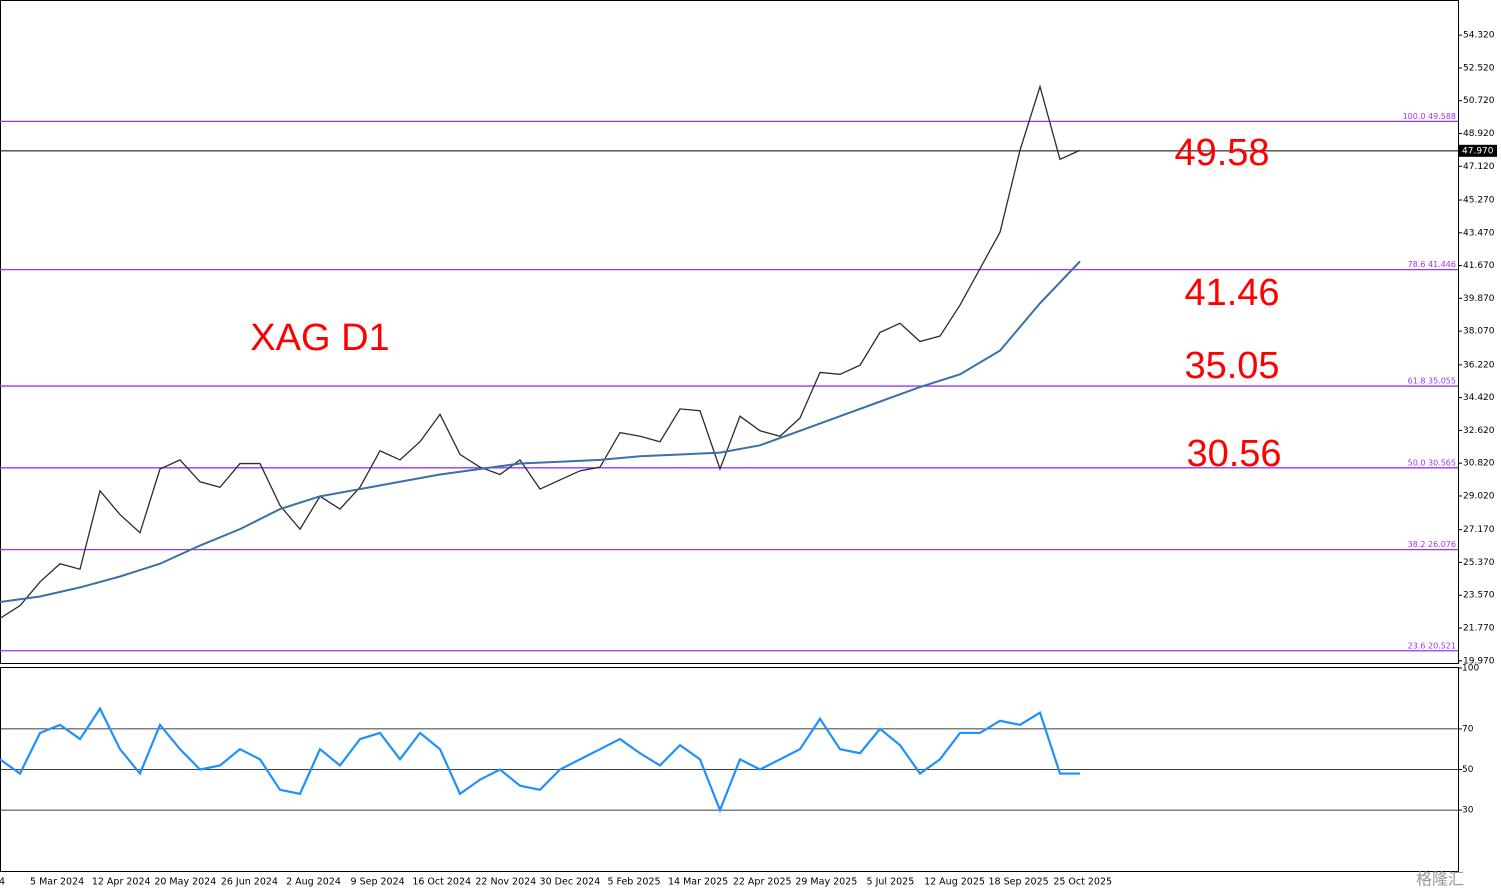 This screenshot has height=896, width=1501. I want to click on level-annotation: 35.05, so click(1231, 366).